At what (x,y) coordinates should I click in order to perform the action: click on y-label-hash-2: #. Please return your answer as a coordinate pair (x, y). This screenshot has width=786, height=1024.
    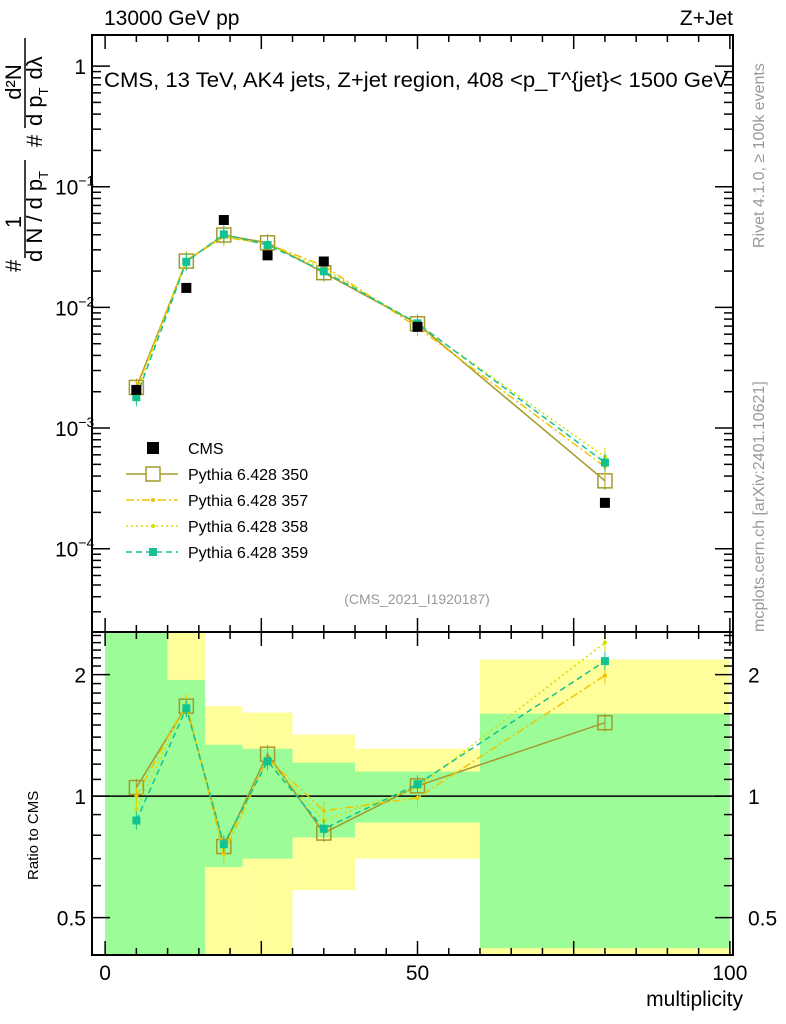
    Looking at the image, I should click on (34, 140).